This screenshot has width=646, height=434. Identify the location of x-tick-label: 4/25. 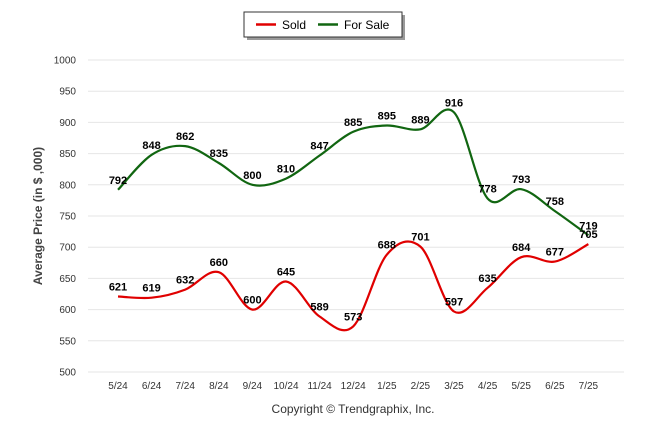
(488, 386).